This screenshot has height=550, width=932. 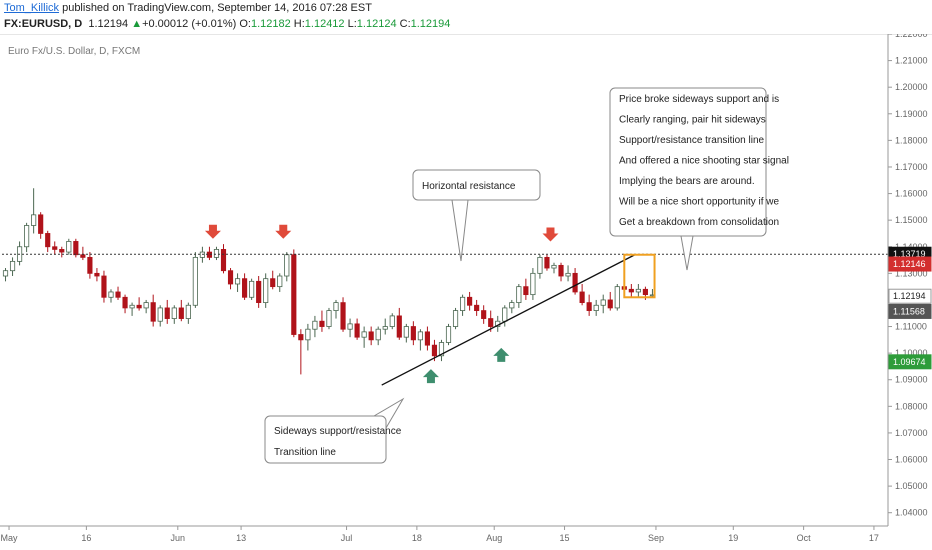 I want to click on price-label-text: 1.12146, so click(x=909, y=264).